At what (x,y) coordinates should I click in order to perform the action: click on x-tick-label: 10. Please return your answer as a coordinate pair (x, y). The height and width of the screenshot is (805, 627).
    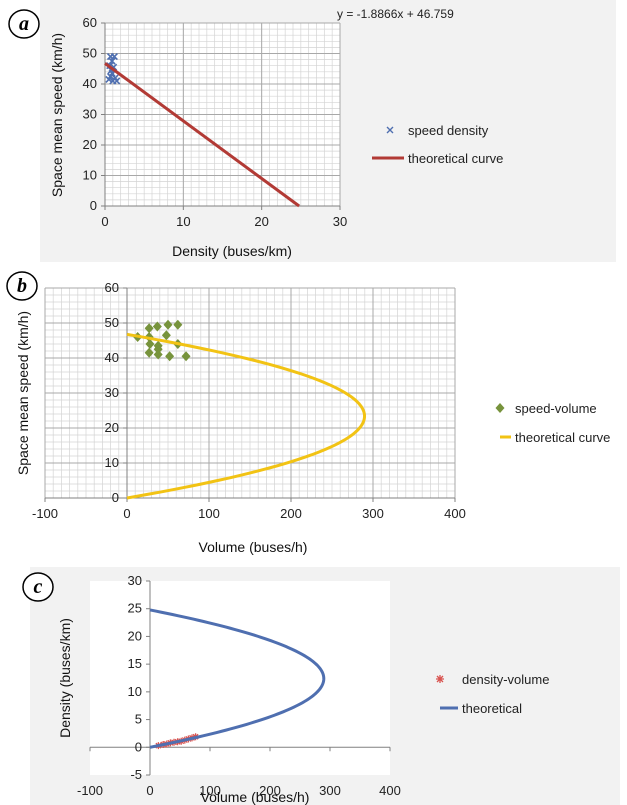
    Looking at the image, I should click on (183, 221).